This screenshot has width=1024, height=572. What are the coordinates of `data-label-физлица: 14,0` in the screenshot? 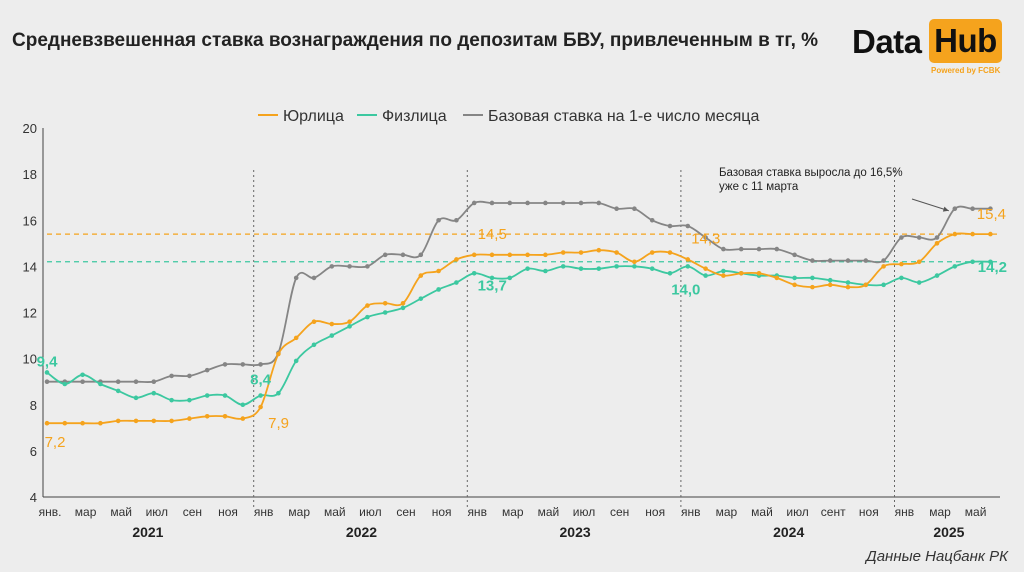 It's located at (685, 289).